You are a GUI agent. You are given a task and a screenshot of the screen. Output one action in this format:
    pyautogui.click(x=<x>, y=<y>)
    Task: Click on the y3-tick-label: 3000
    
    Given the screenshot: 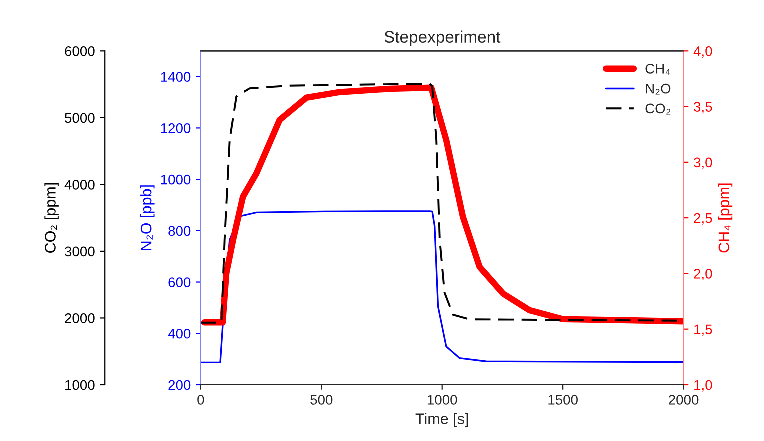 What is the action you would take?
    pyautogui.click(x=80, y=251)
    